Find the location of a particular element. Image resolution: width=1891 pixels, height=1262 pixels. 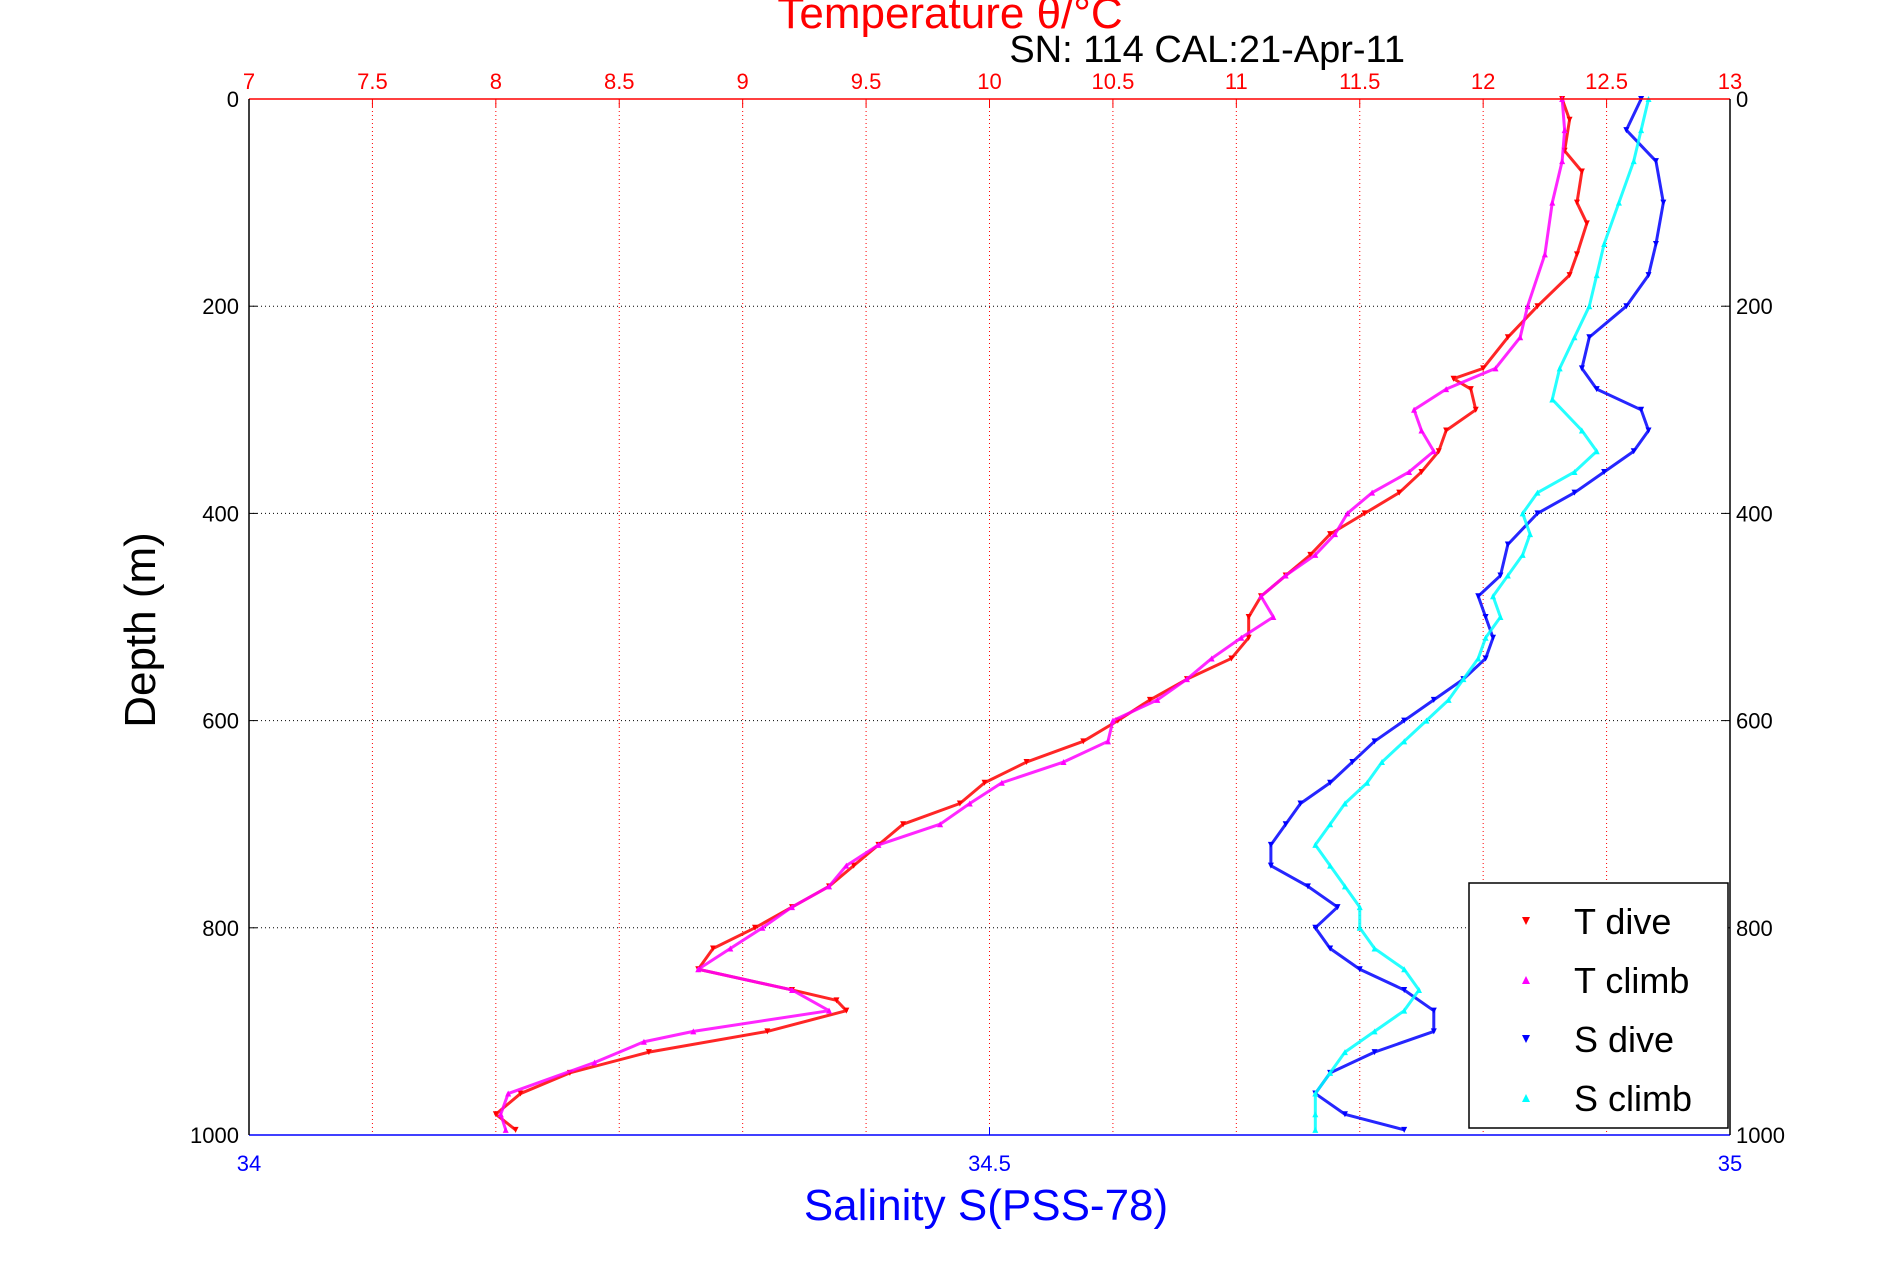

legend: T dive T climb S dive S climb is located at coordinates (1598, 1005).